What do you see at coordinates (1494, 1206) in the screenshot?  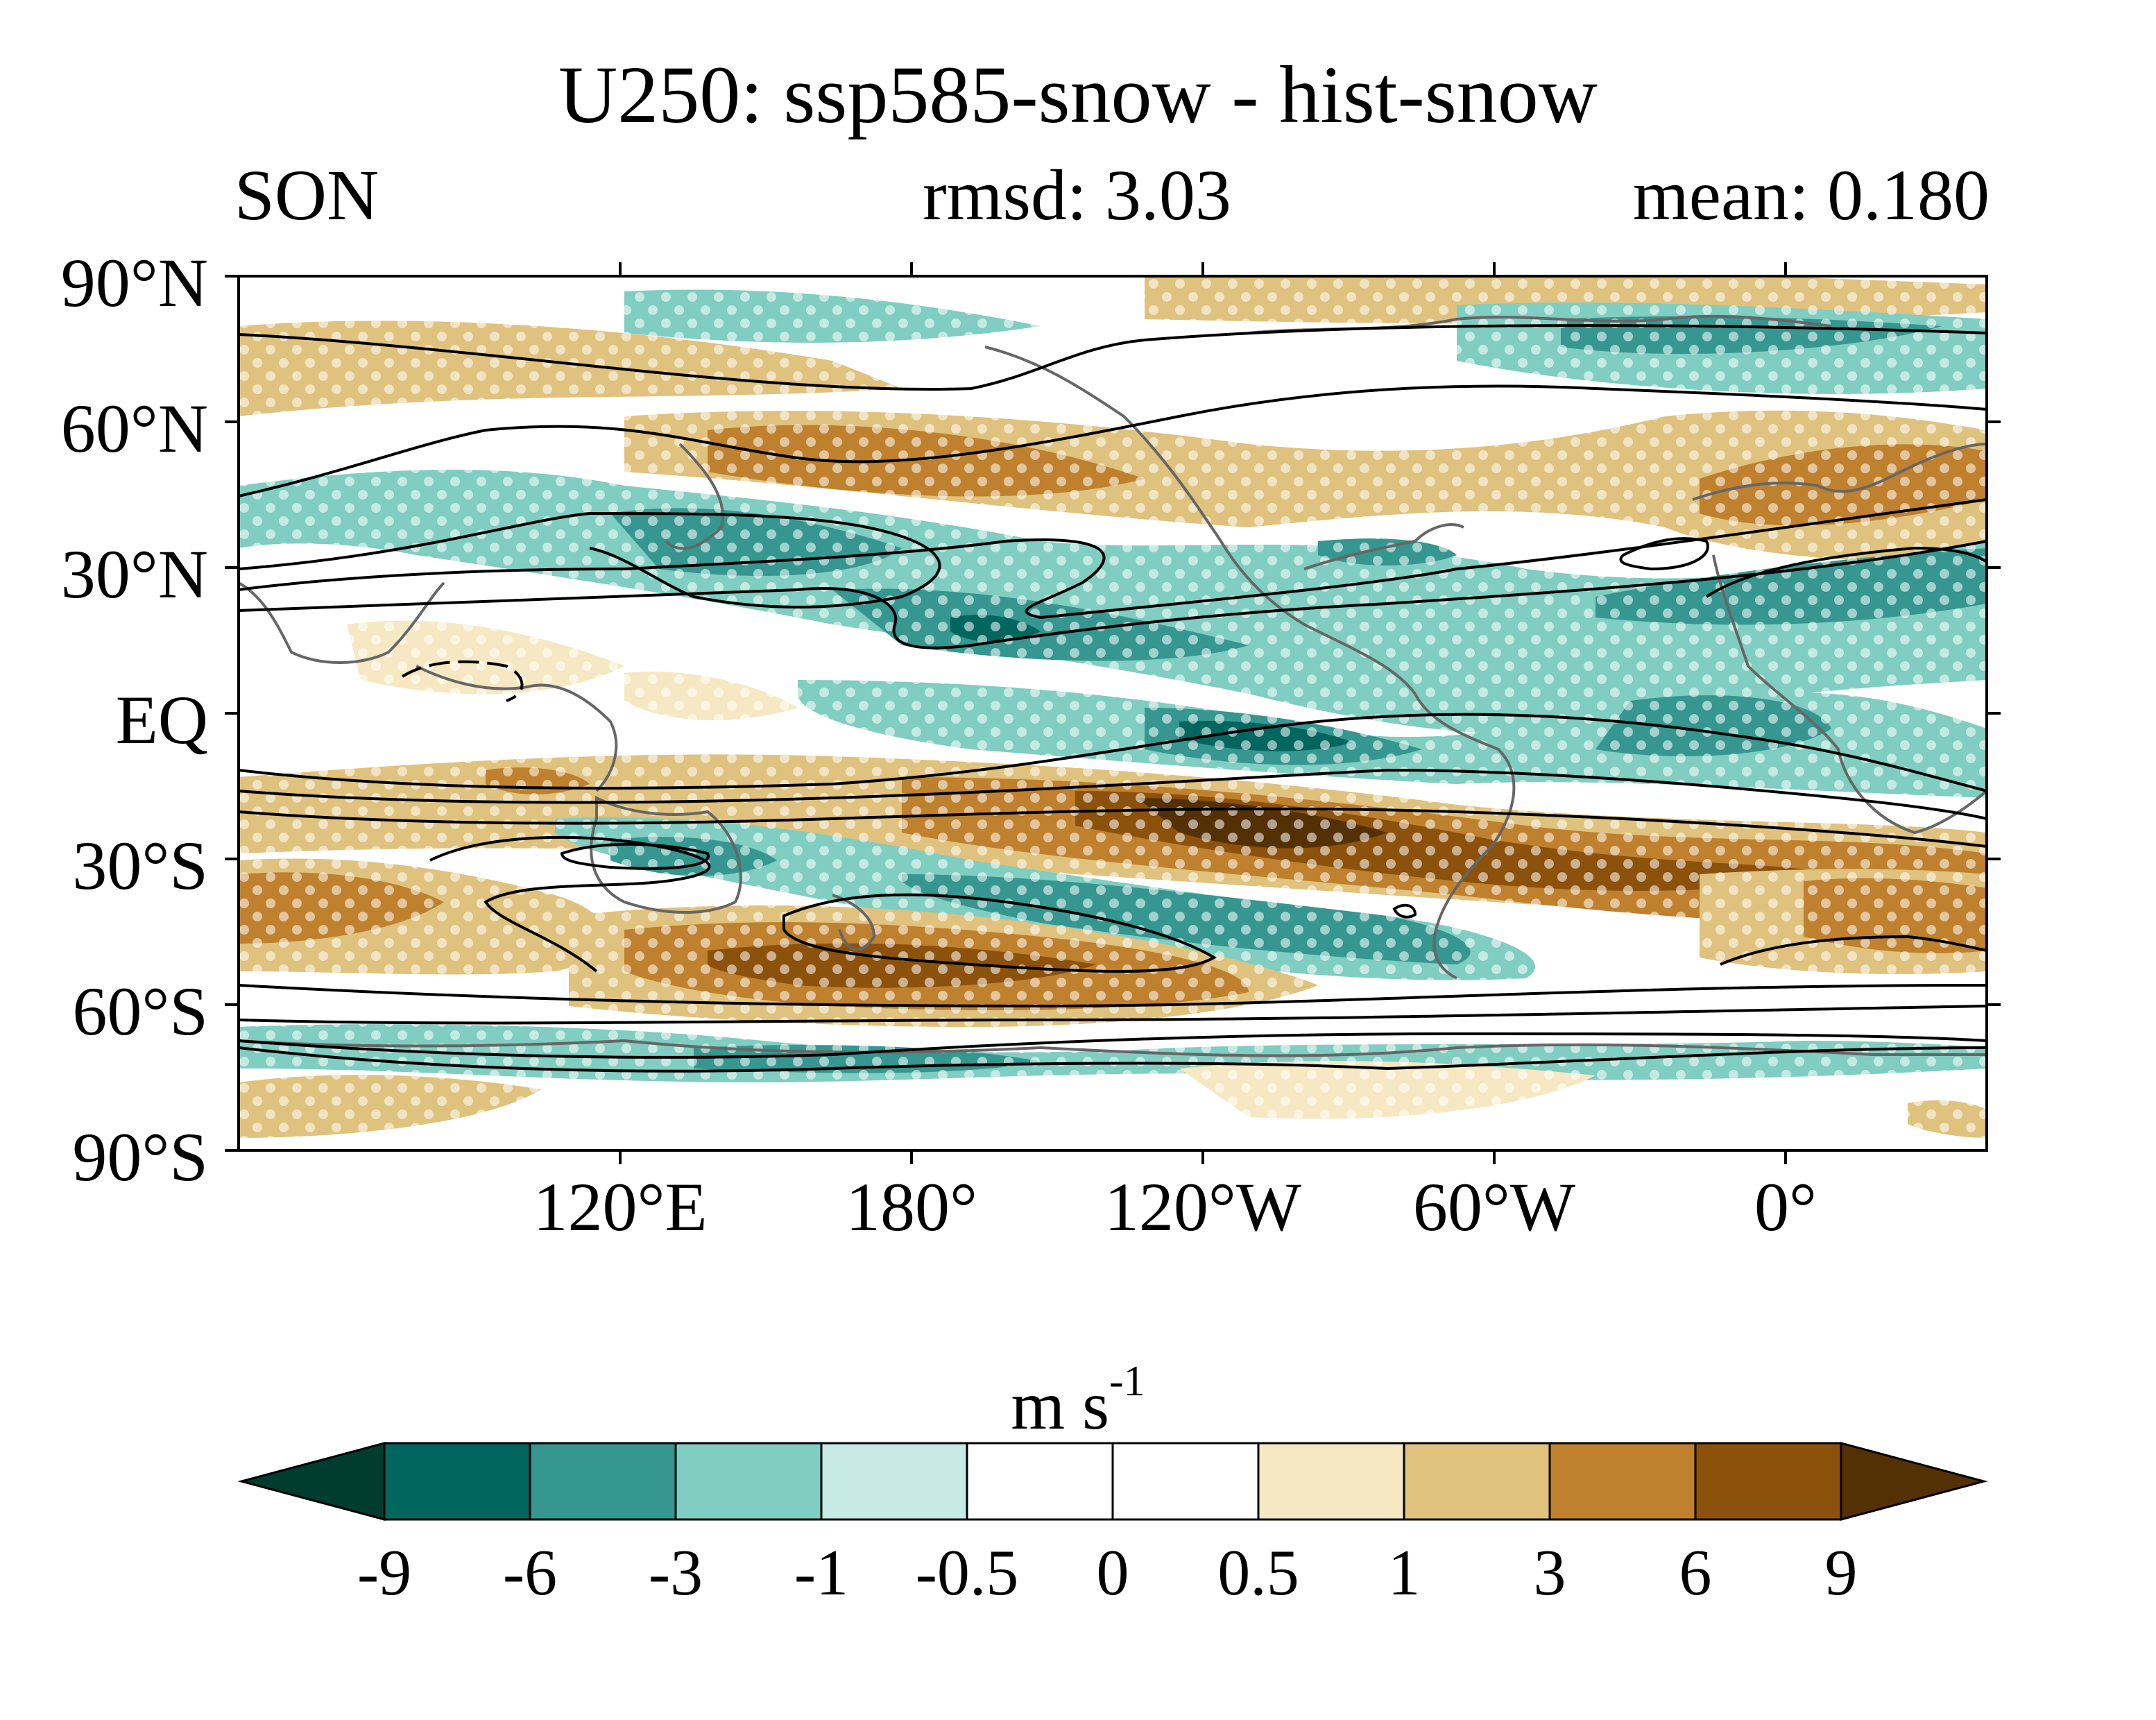 I see `lon-tick-60w: 60°W` at bounding box center [1494, 1206].